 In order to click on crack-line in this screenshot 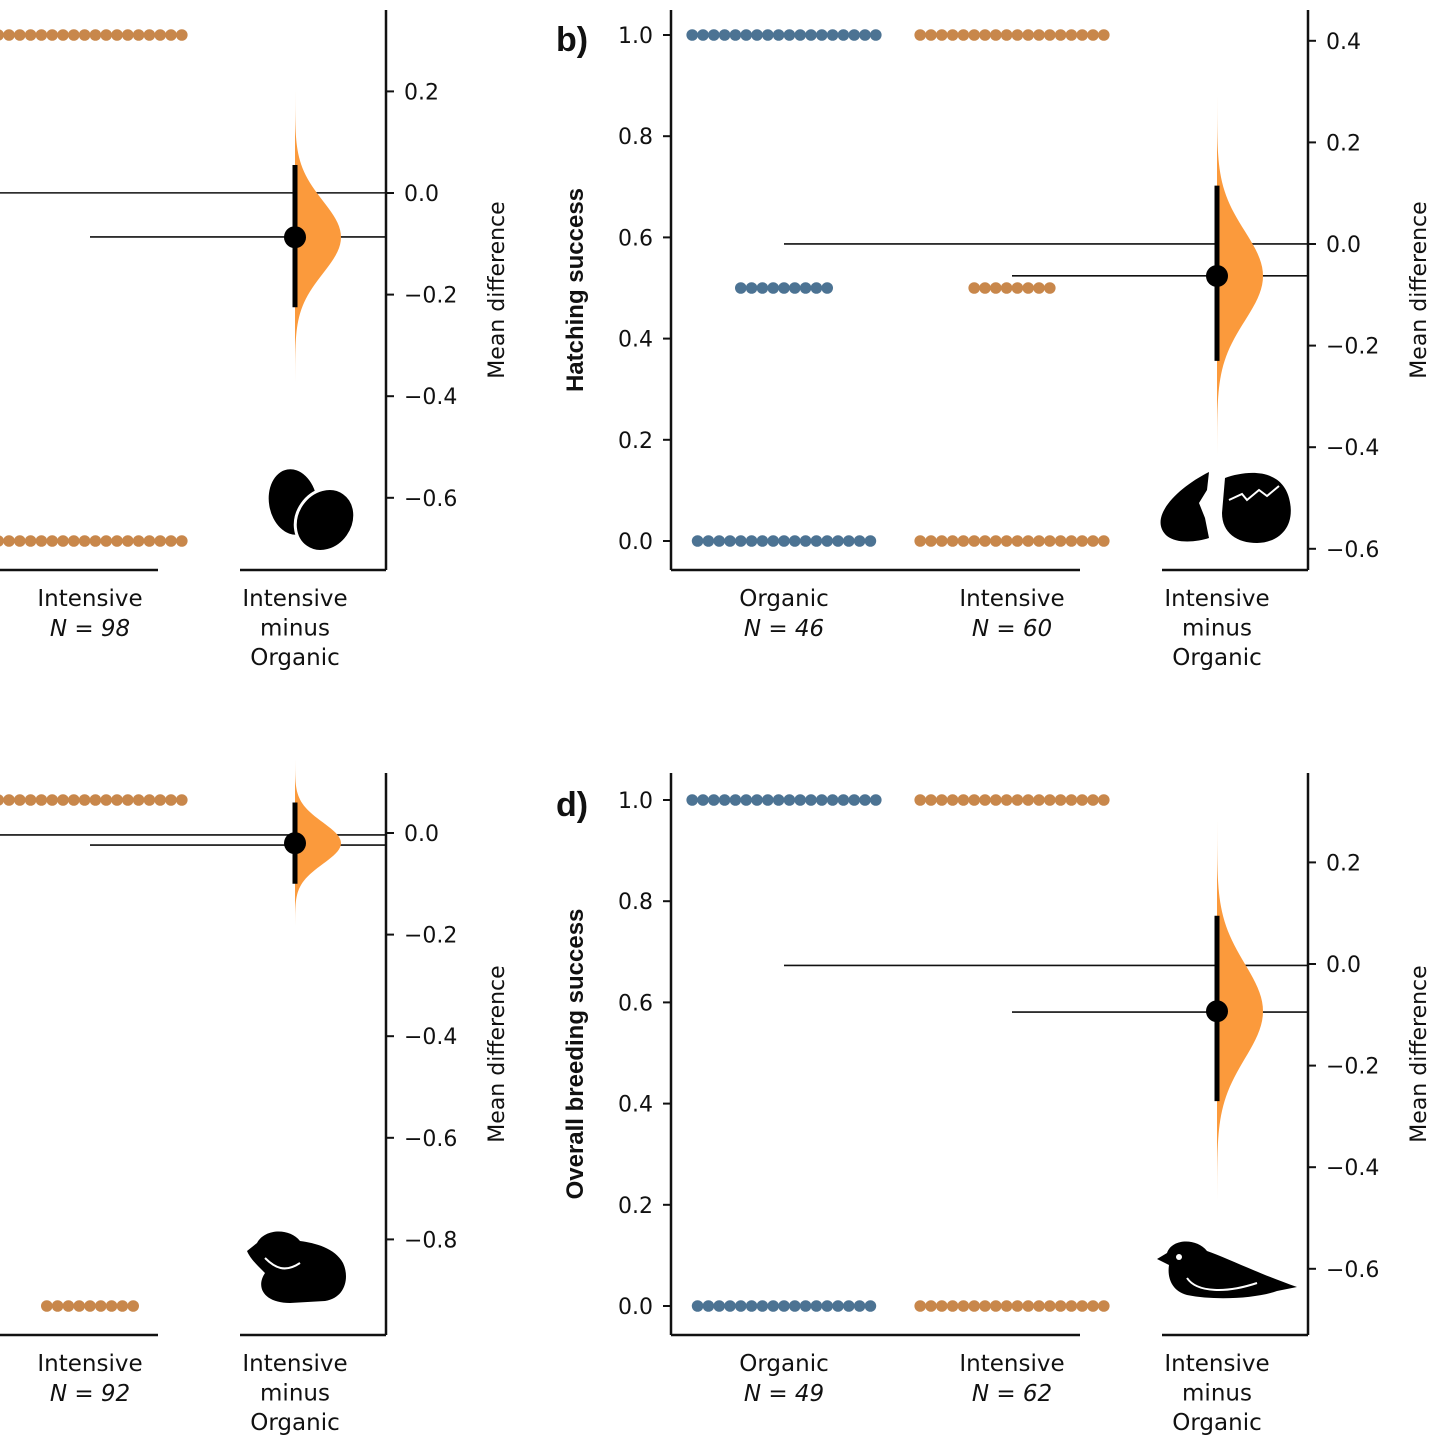, I will do `click(1254, 493)`.